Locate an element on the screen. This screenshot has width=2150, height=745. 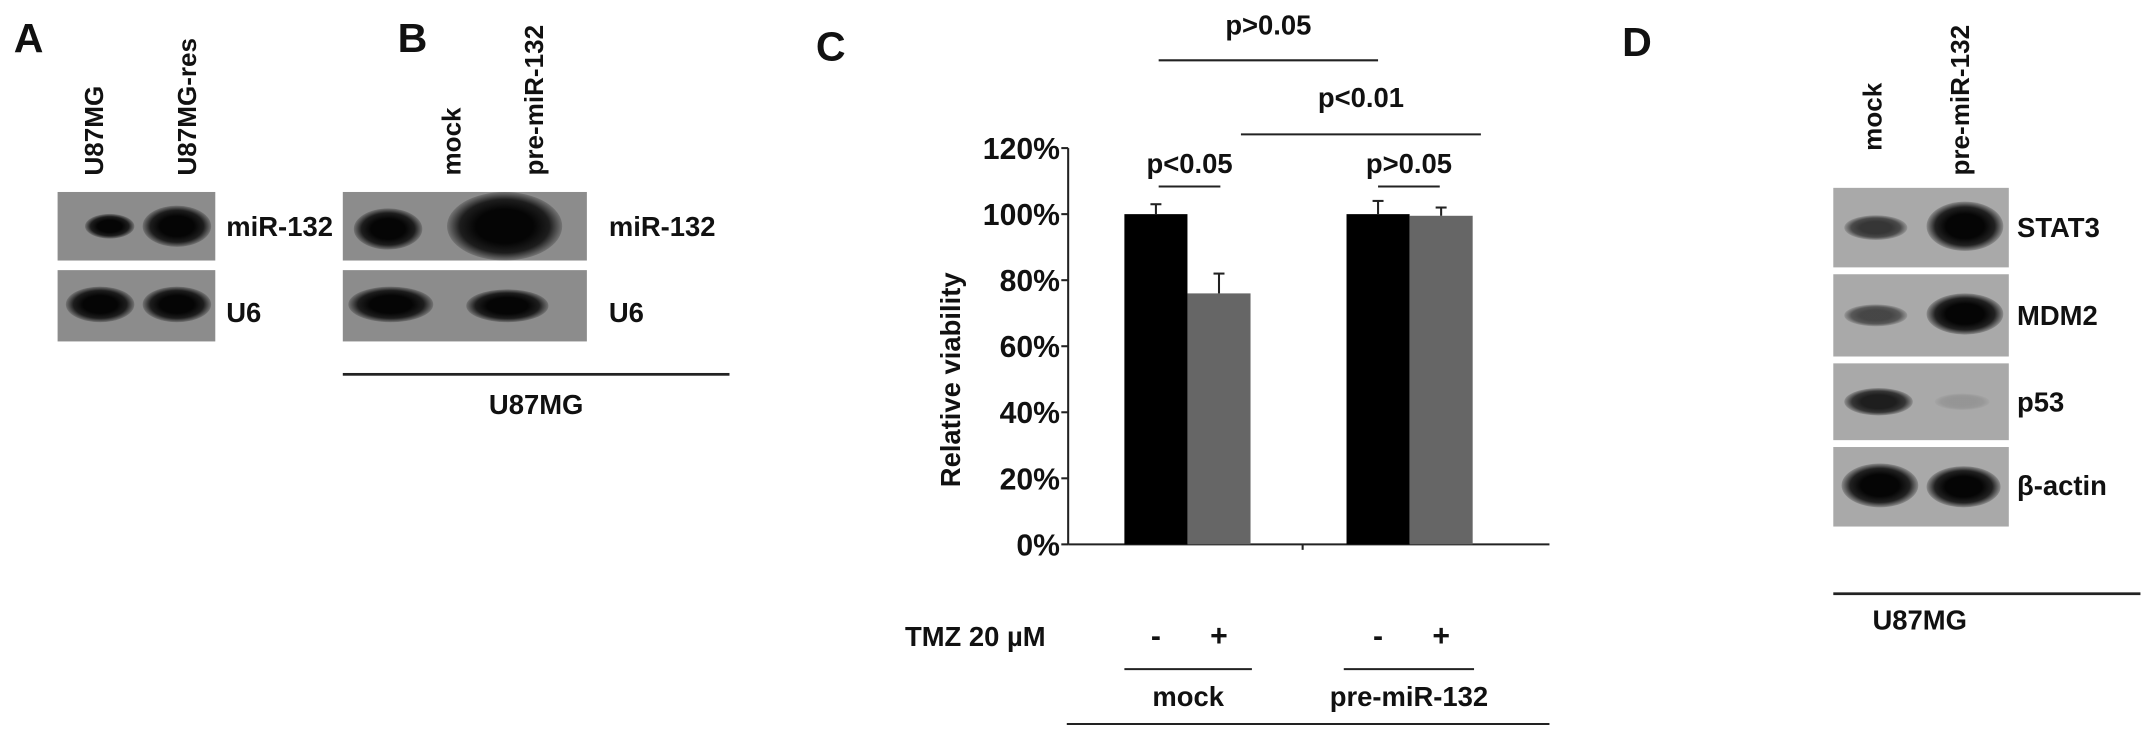
group-label: pre-miR-132 is located at coordinates (1409, 696).